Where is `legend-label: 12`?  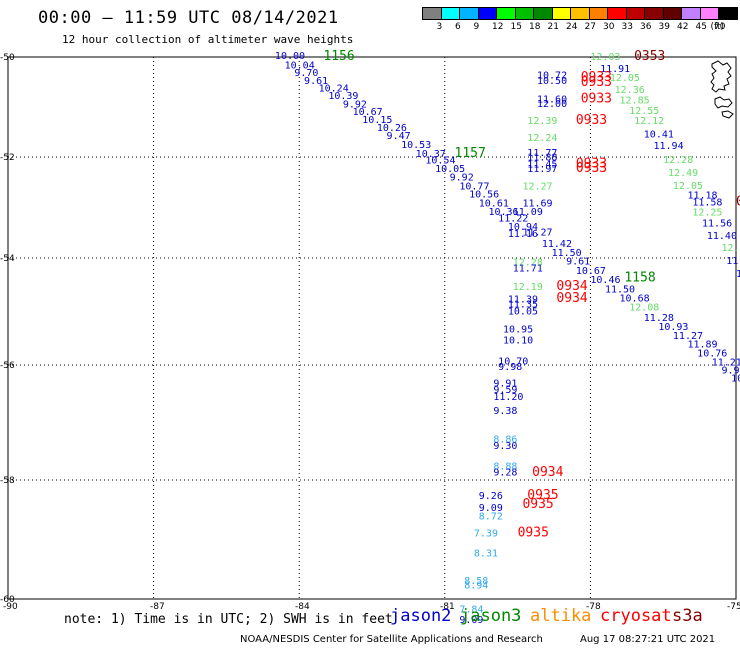
legend-label: 12 is located at coordinates (498, 27).